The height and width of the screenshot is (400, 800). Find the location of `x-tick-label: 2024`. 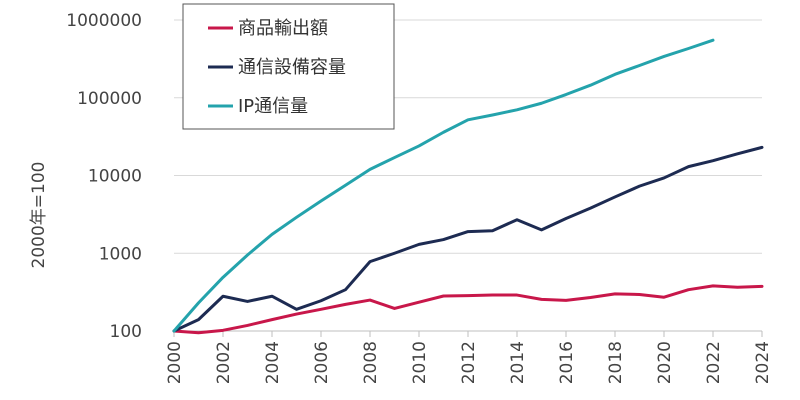

x-tick-label: 2024 is located at coordinates (763, 362).